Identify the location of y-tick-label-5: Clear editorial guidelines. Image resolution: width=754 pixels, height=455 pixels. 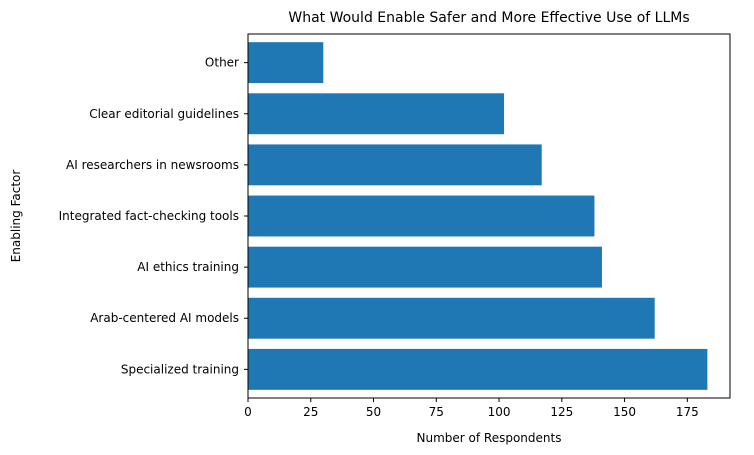
(164, 114).